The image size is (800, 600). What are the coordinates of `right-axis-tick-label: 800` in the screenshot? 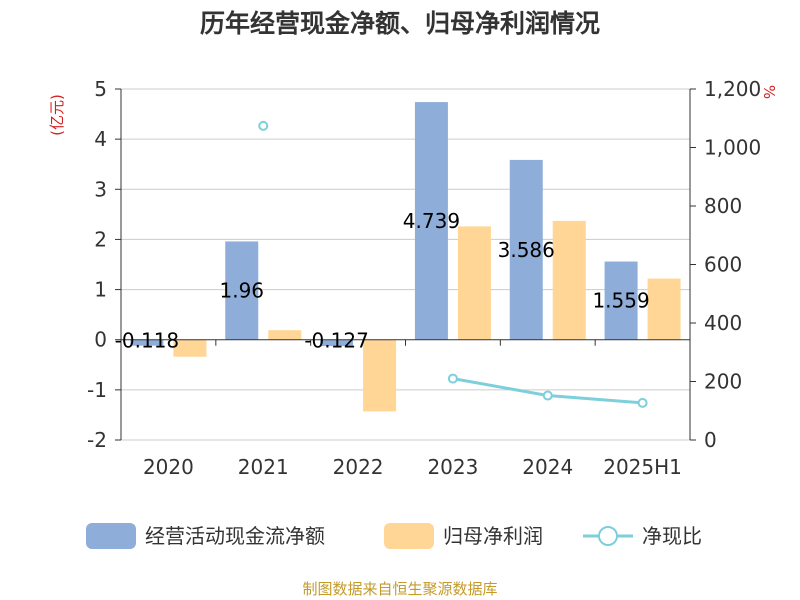 It's located at (723, 206).